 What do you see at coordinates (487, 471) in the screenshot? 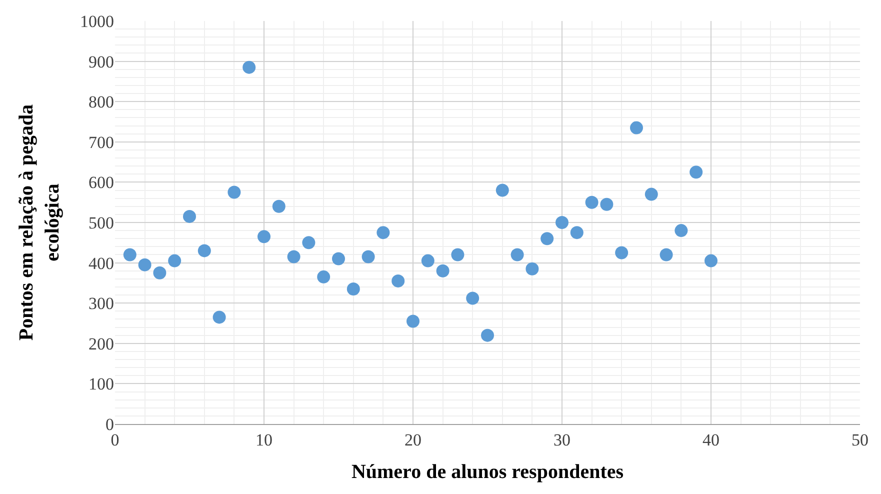
I see `x-axis-title: Número de alunos respondentes` at bounding box center [487, 471].